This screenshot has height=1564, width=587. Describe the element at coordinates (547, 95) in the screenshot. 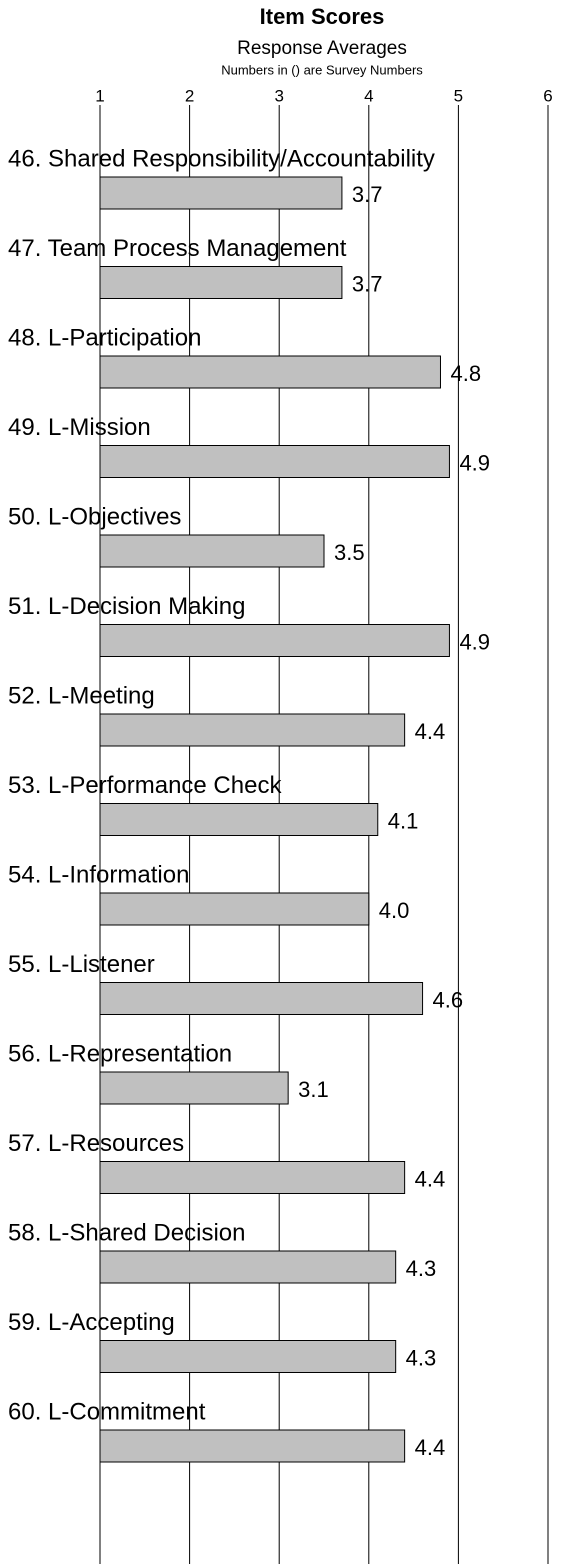

I see `x-tick-label: 6` at that location.